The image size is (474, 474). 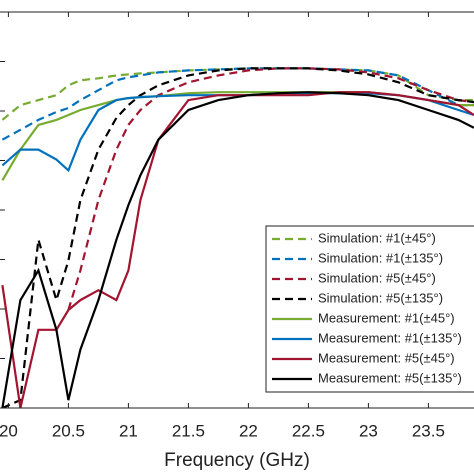 What do you see at coordinates (9, 430) in the screenshot?
I see `x-tick-label: 20` at bounding box center [9, 430].